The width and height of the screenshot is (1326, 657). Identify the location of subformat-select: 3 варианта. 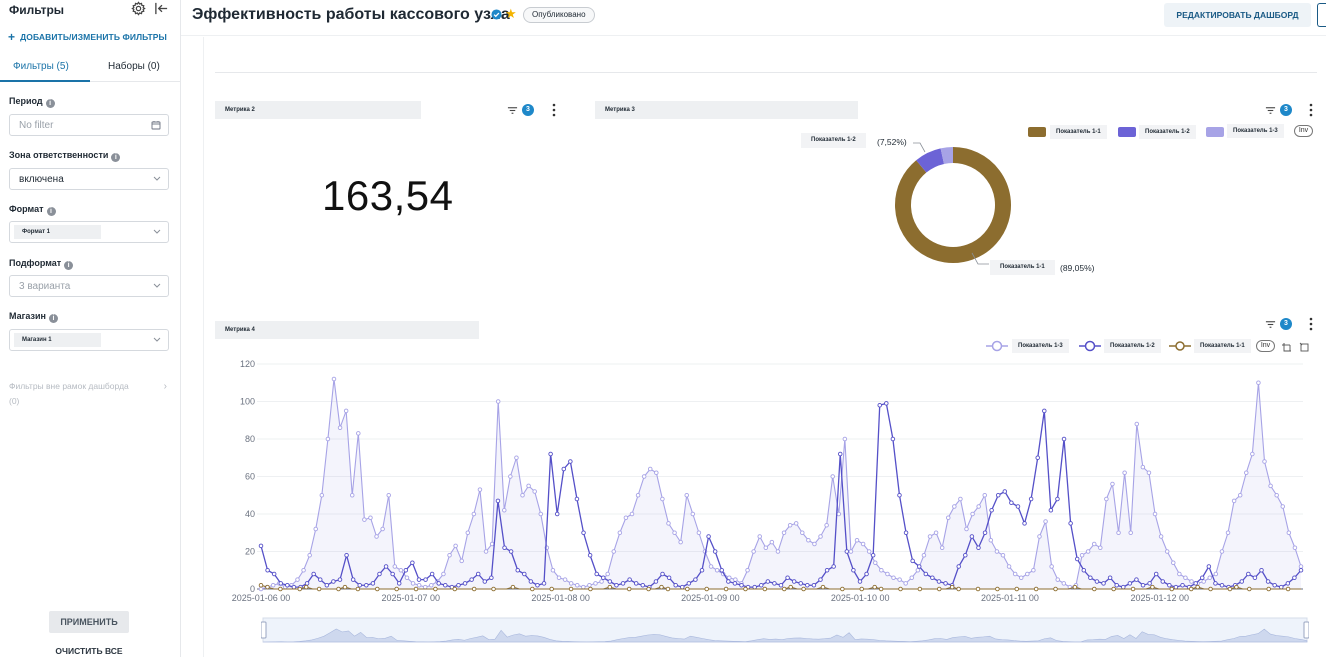
(89, 286).